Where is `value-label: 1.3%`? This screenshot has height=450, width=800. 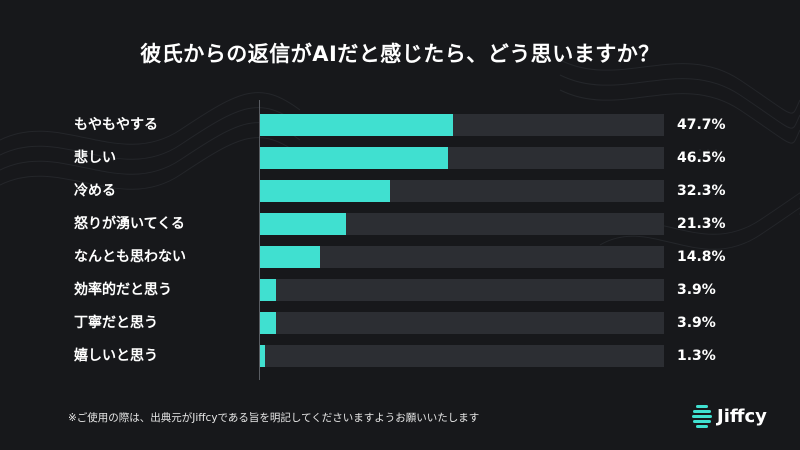
value-label: 1.3% is located at coordinates (696, 356).